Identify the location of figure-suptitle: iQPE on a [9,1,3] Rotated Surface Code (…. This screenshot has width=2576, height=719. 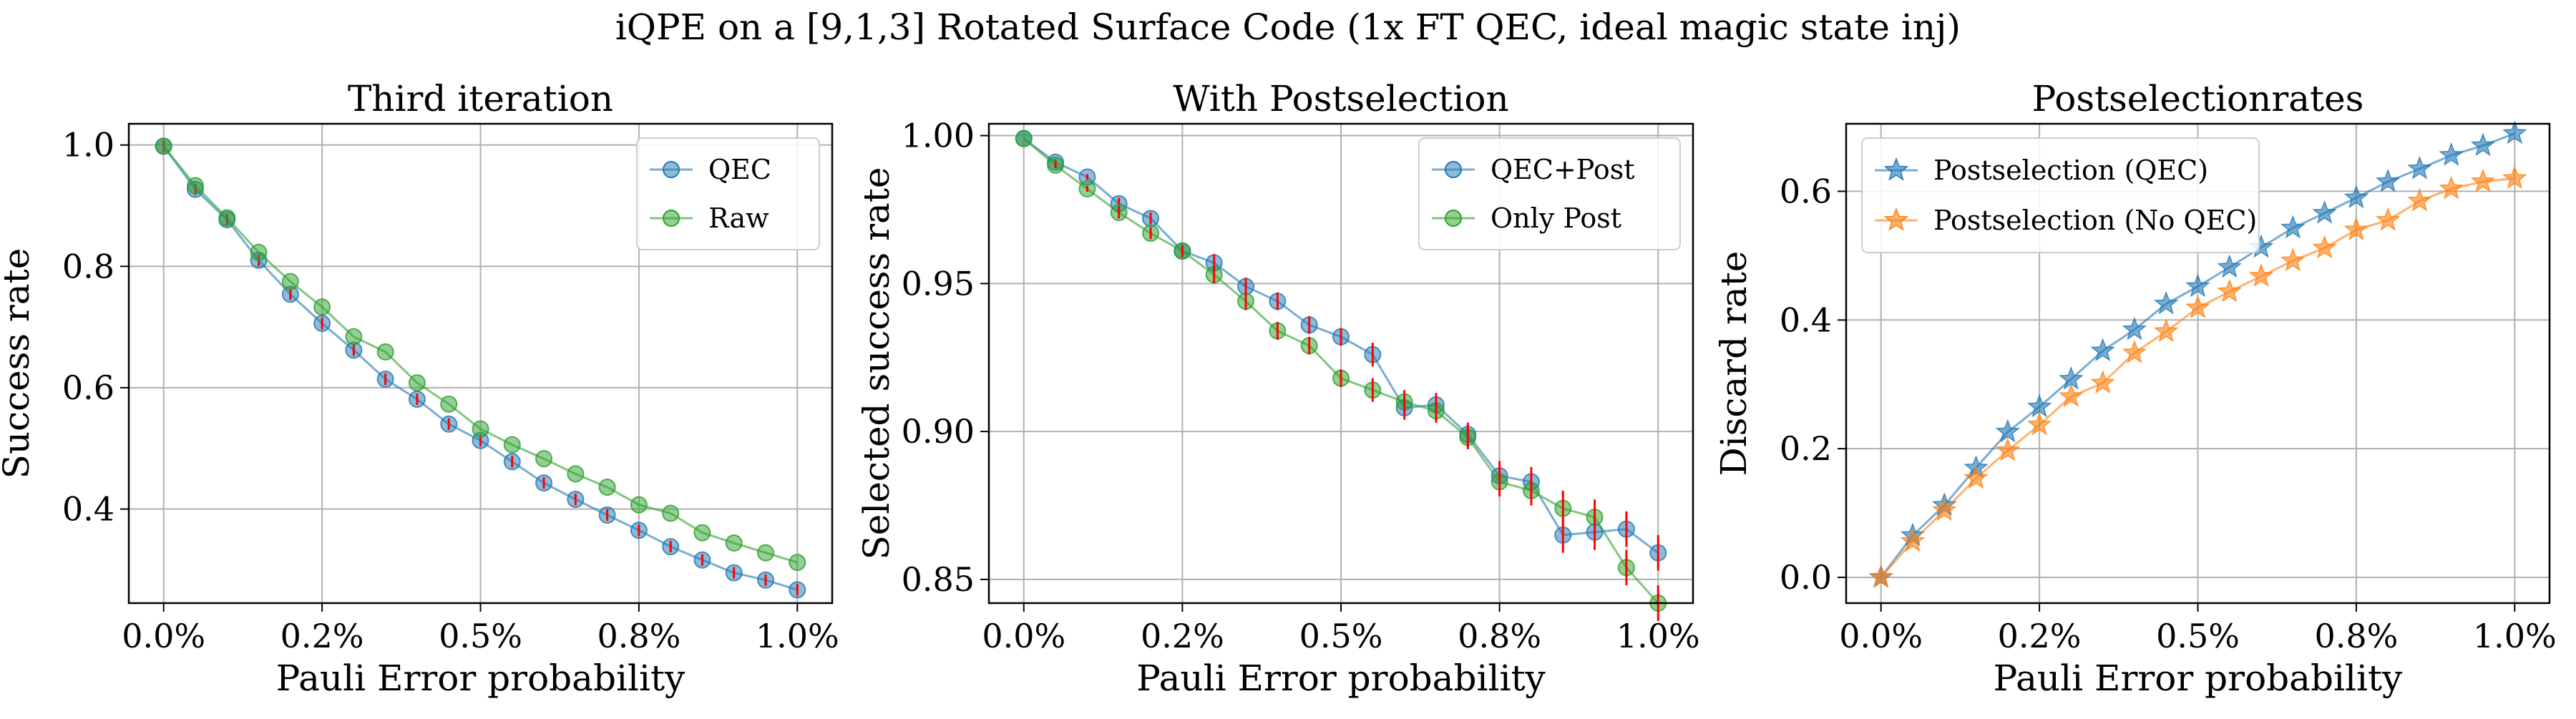
(1288, 27).